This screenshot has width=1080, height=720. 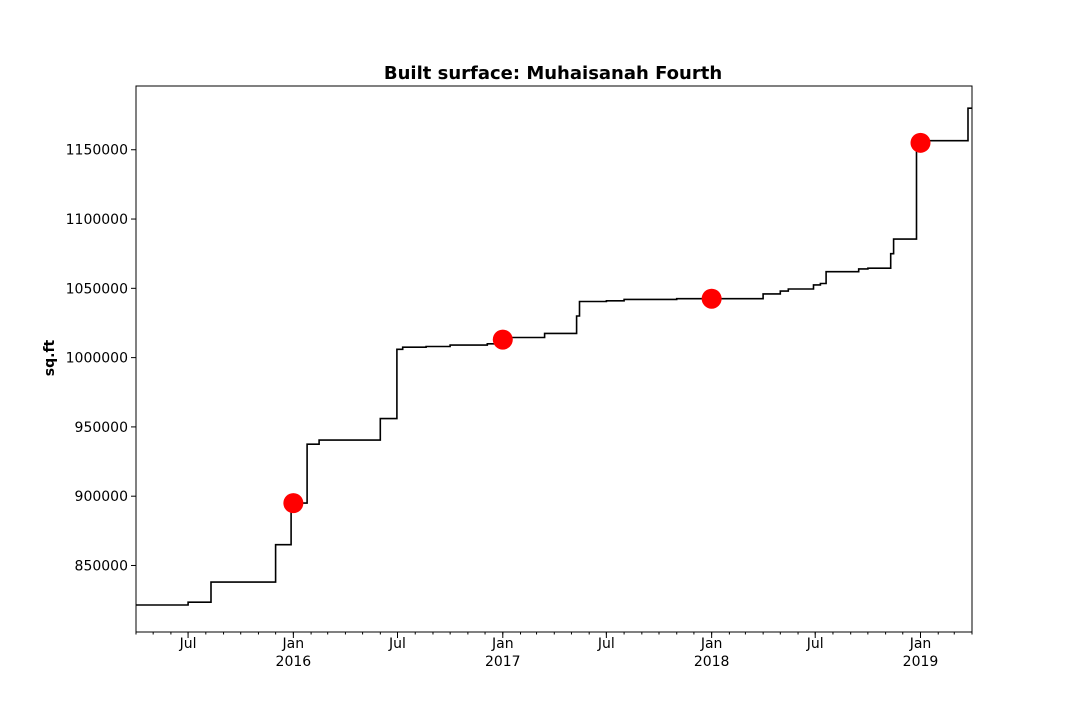 I want to click on y-tick-label: 850000, so click(x=101, y=566).